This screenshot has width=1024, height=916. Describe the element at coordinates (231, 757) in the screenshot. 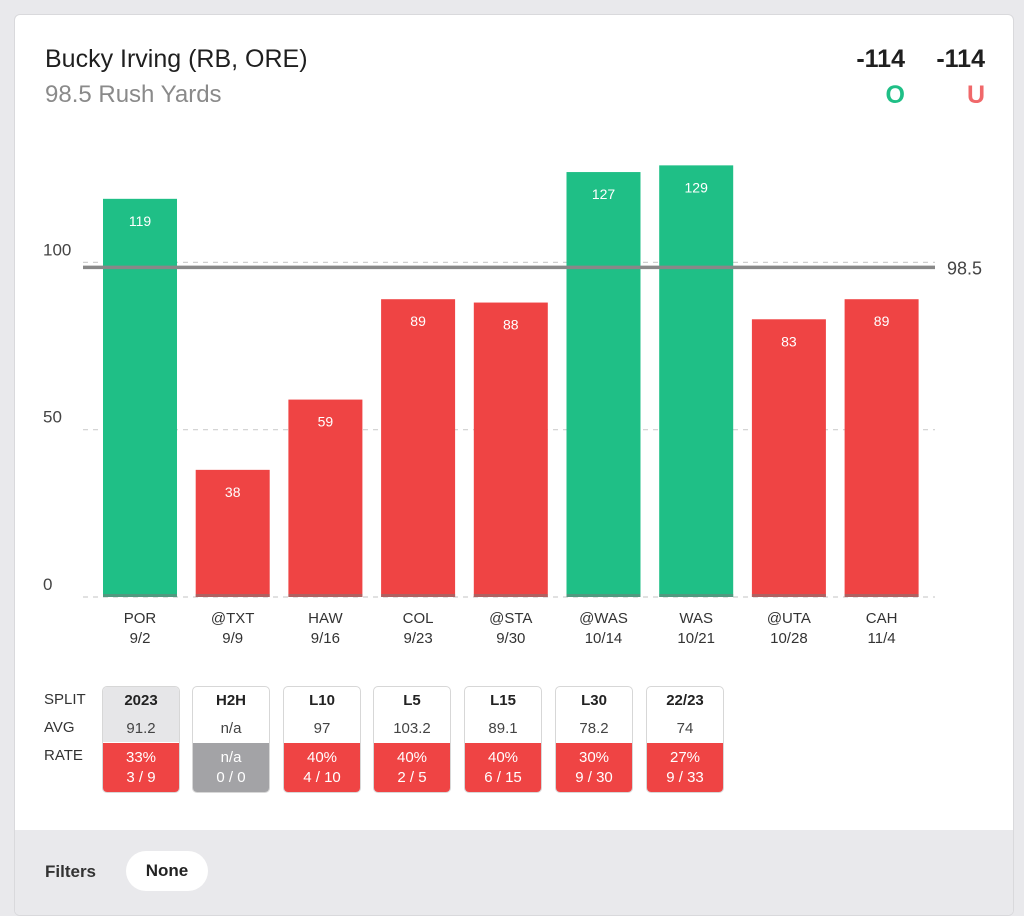

I see `split-rate-pct: n/a` at that location.